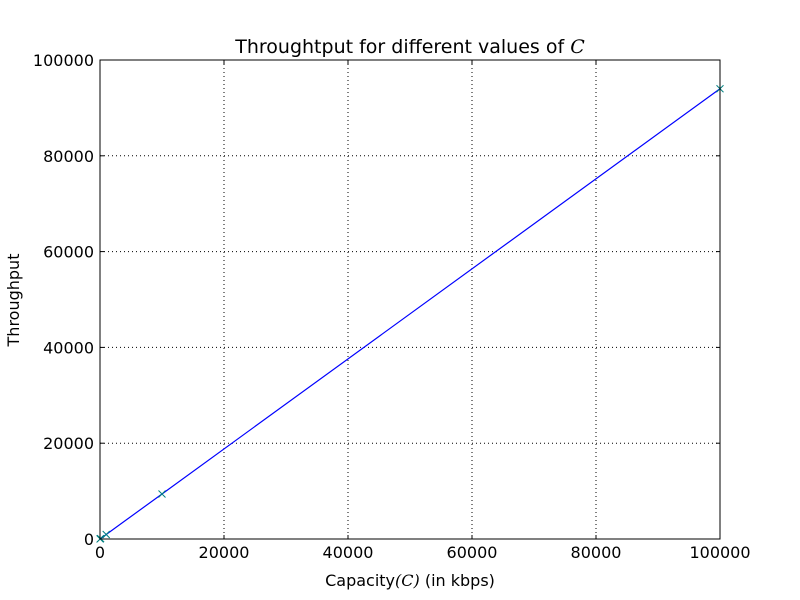 The width and height of the screenshot is (800, 600). Describe the element at coordinates (224, 552) in the screenshot. I see `x-tick-label: 20000` at that location.